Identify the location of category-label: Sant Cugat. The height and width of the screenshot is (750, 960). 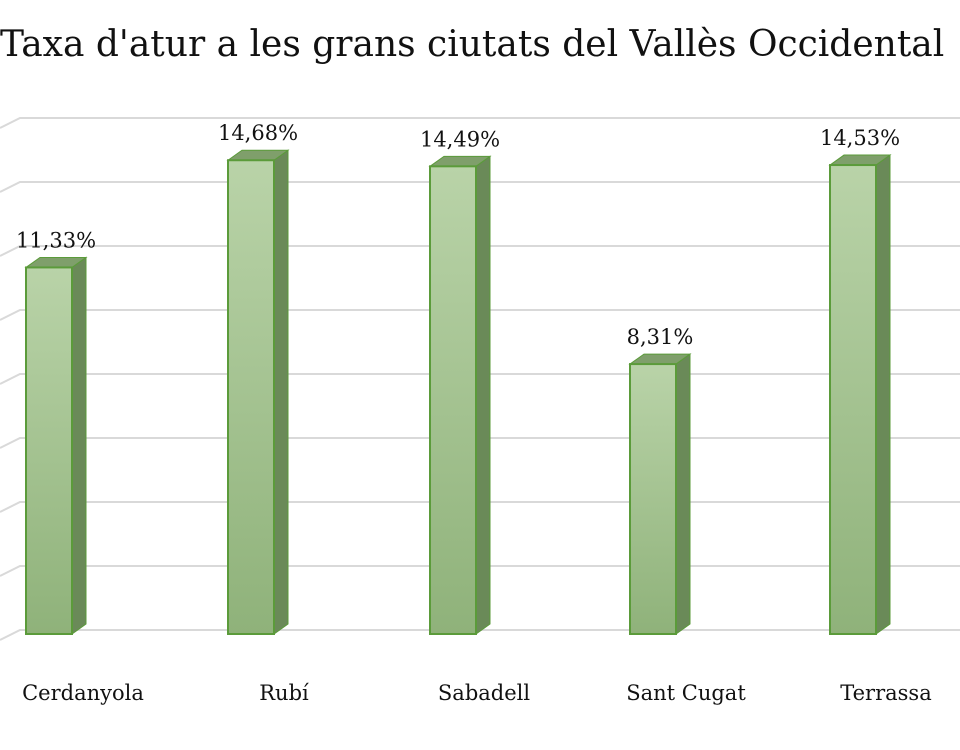
(686, 693).